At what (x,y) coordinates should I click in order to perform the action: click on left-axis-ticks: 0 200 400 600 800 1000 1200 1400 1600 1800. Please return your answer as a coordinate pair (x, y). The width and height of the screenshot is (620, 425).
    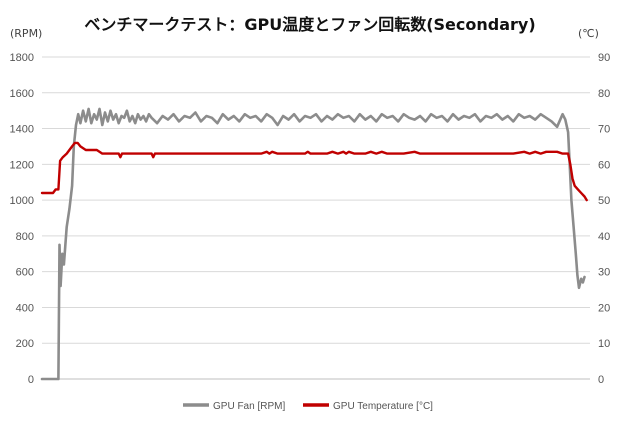
    Looking at the image, I should click on (22, 219).